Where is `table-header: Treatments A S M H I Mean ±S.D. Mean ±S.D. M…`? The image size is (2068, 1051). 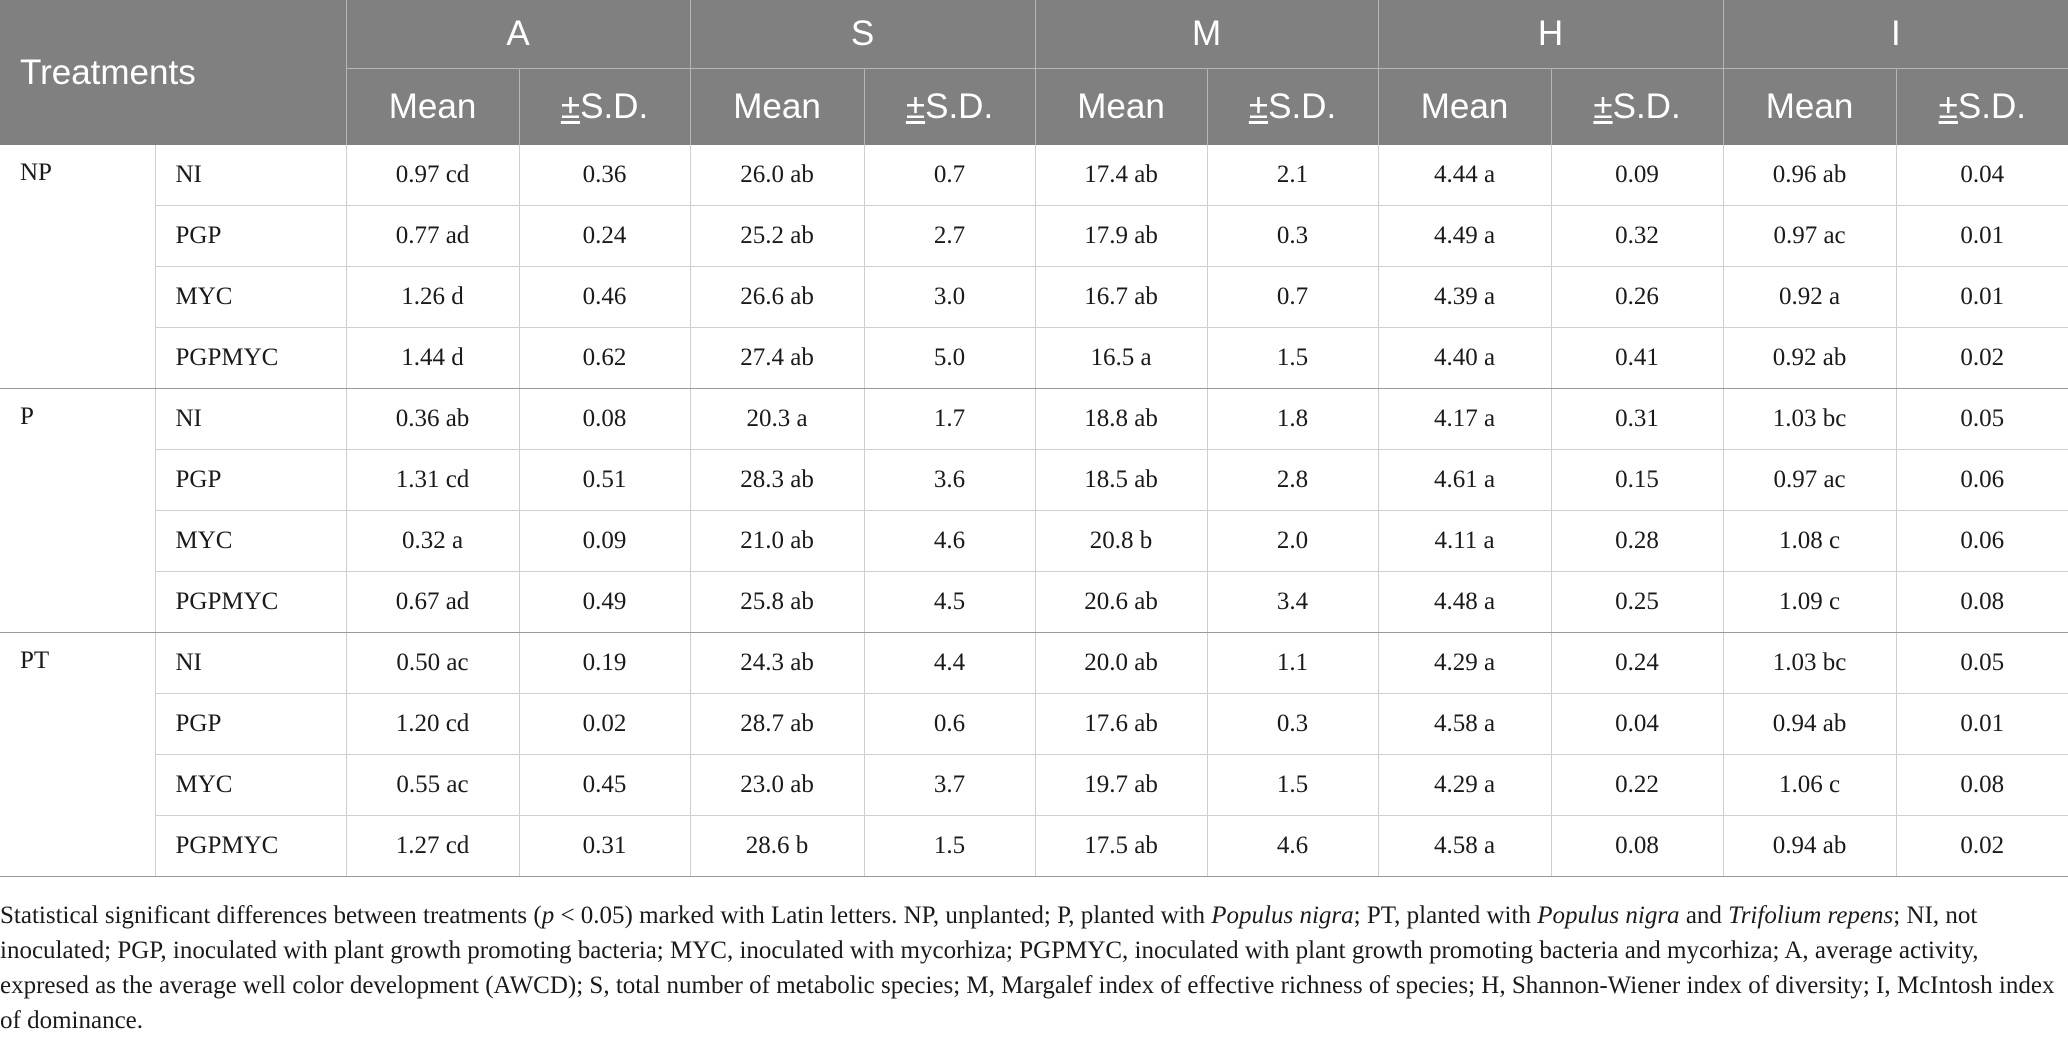 table-header: Treatments A S M H I Mean ±S.D. Mean ±S.D. M… is located at coordinates (1034, 72).